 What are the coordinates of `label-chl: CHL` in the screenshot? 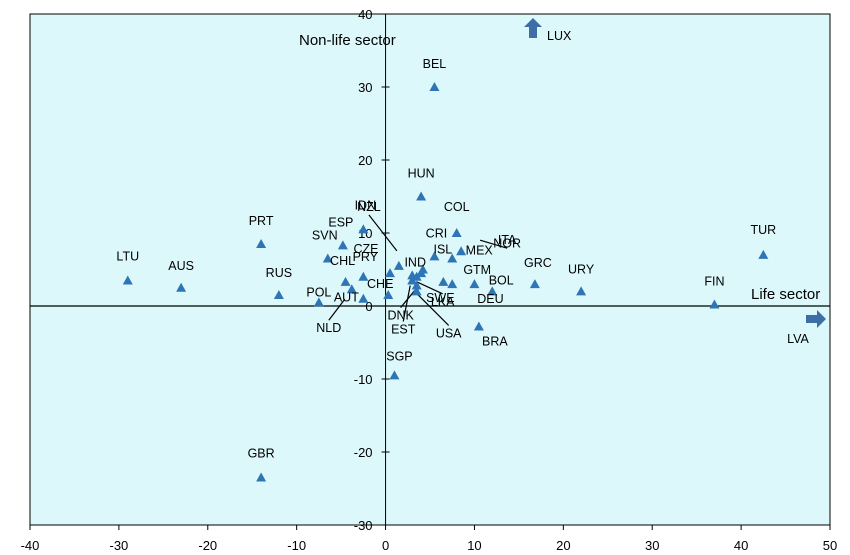 It's located at (342, 261).